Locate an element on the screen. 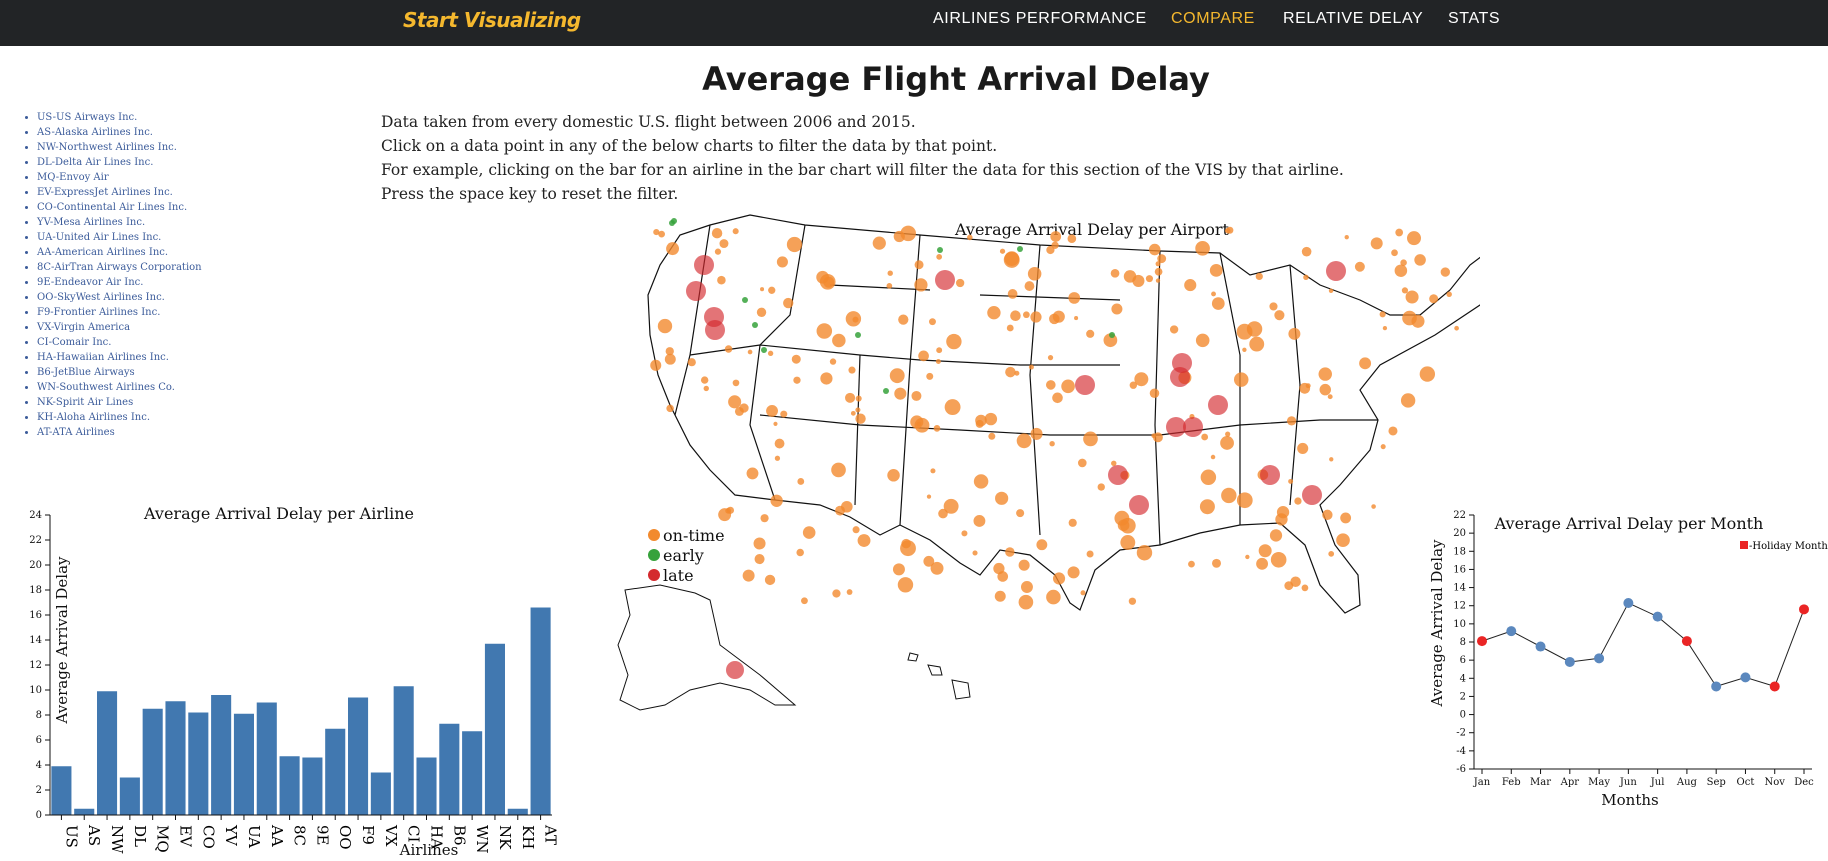 The width and height of the screenshot is (1828, 861). airline-list-item: AA-American Airlines Inc. is located at coordinates (119, 252).